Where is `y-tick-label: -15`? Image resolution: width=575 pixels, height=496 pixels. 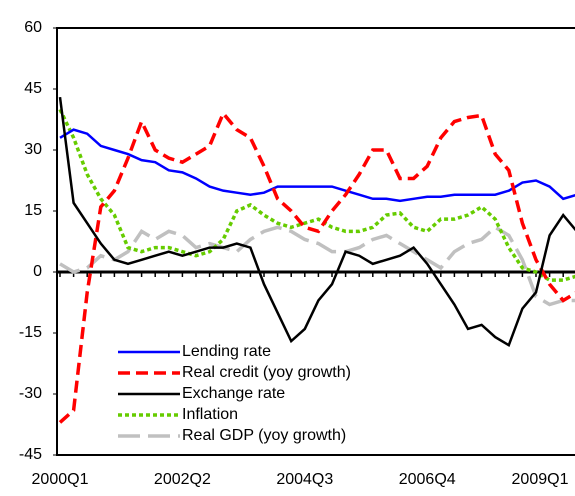 y-tick-label: -15 is located at coordinates (30, 332).